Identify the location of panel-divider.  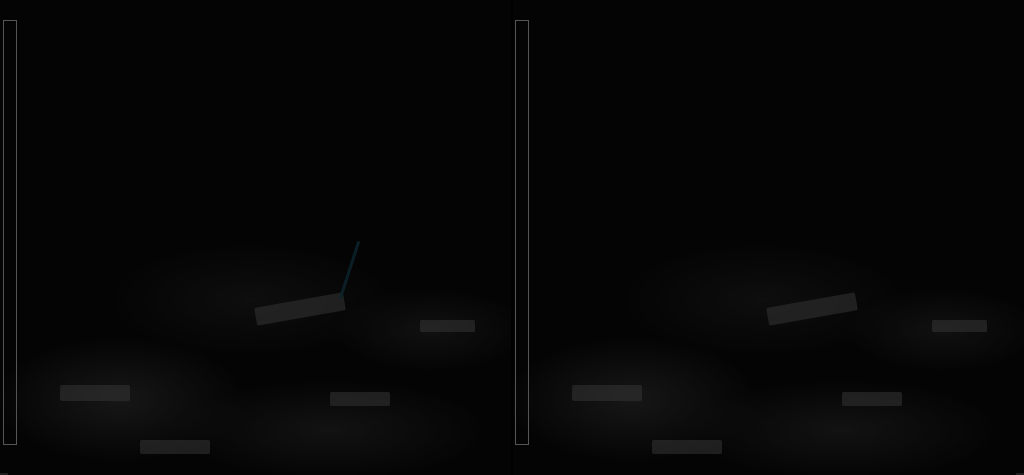
(512, 237).